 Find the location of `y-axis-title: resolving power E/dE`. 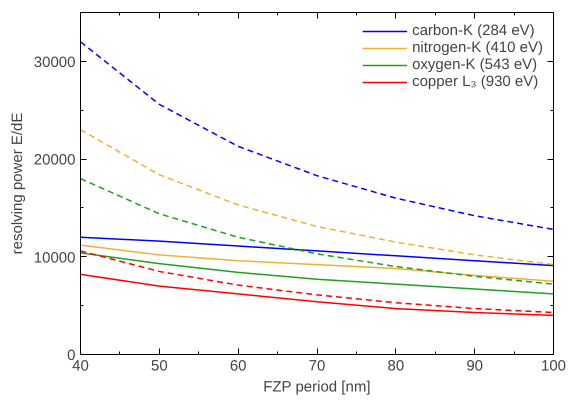

y-axis-title: resolving power E/dE is located at coordinates (17, 183).